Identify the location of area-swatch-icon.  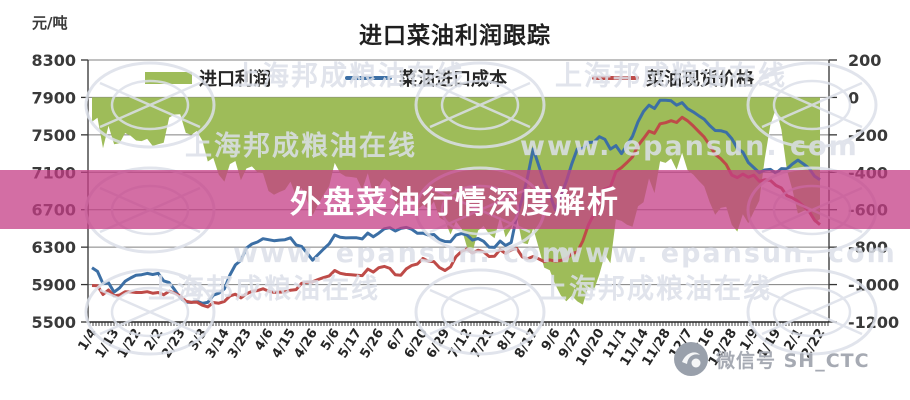
(168, 78).